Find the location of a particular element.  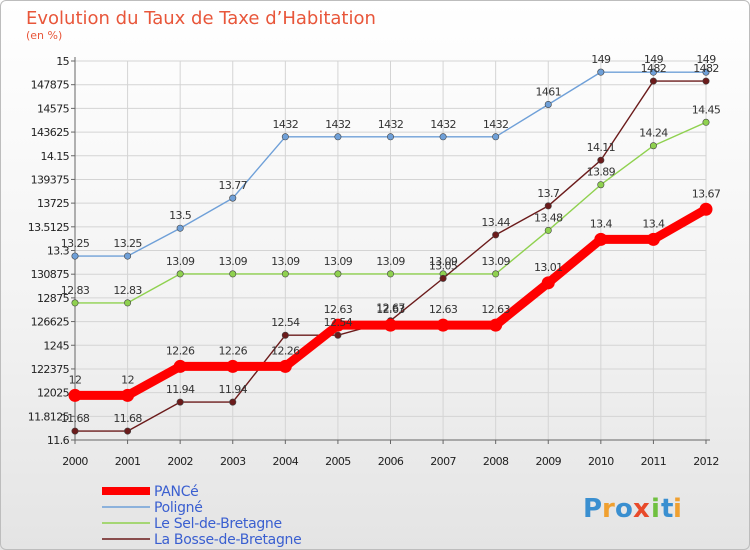

x-tick-label: 2009 is located at coordinates (548, 461).